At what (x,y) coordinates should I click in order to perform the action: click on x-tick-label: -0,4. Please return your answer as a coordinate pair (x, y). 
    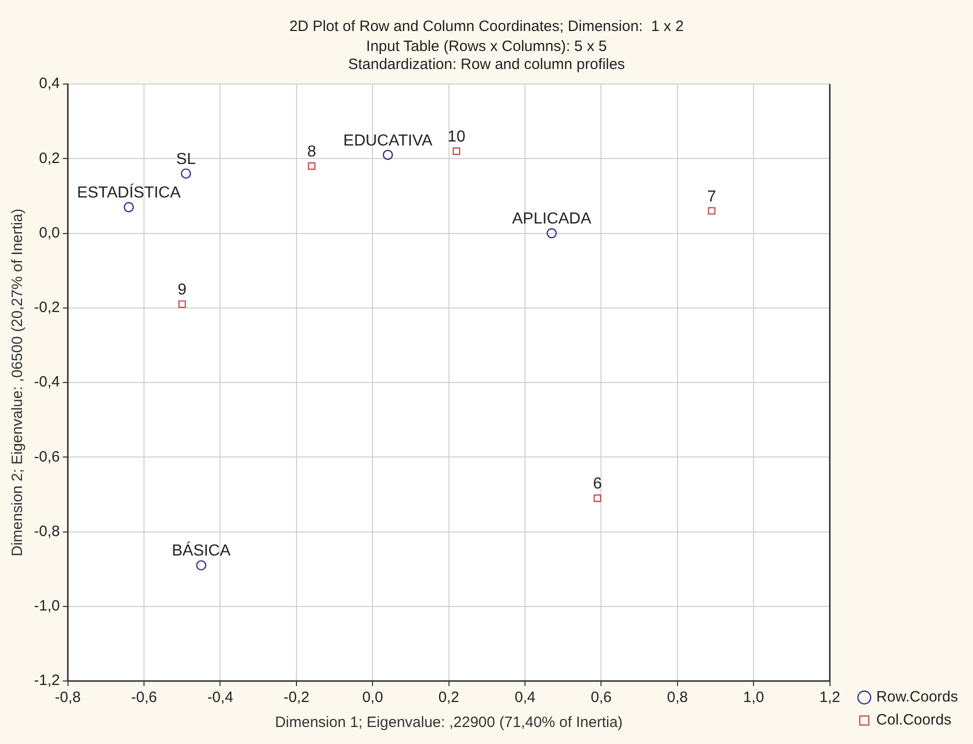
    Looking at the image, I should click on (220, 697).